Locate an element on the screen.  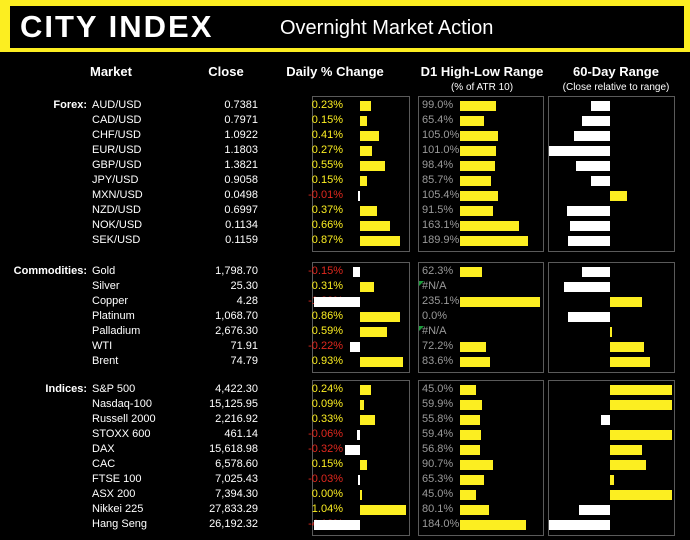
close-value: 4,422.30 is located at coordinates (236, 389).